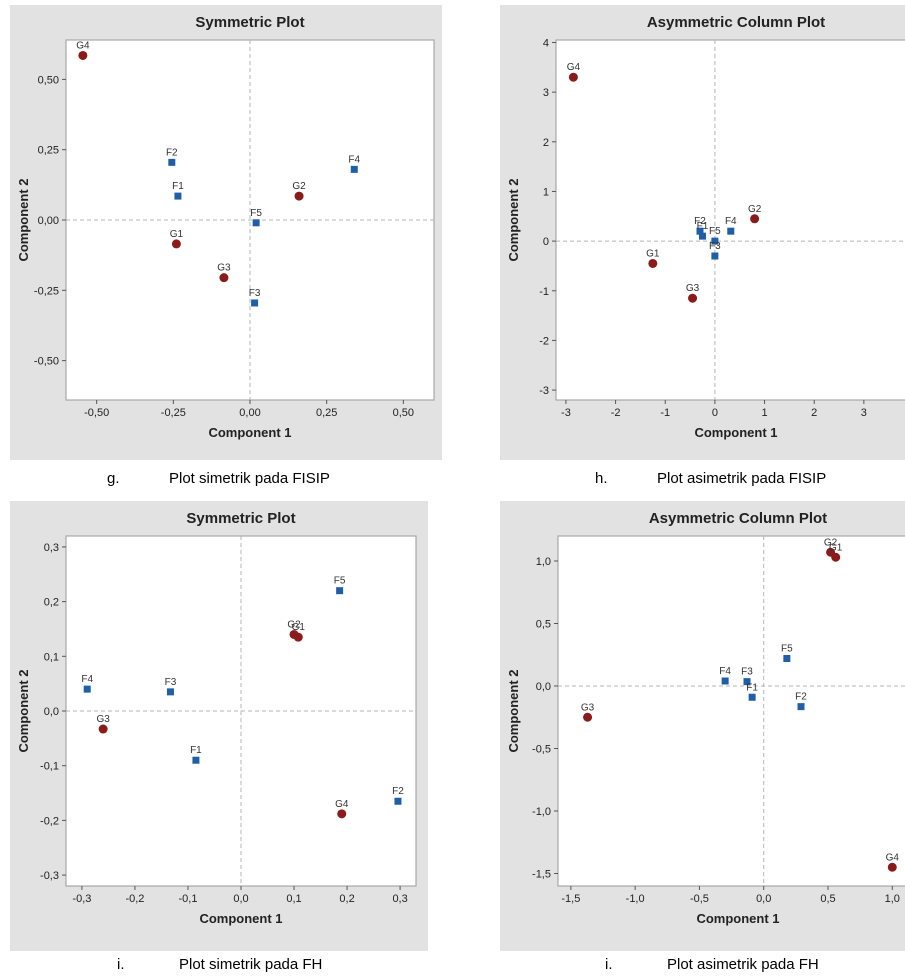  What do you see at coordinates (764, 413) in the screenshot?
I see `x-tick-label: 1` at bounding box center [764, 413].